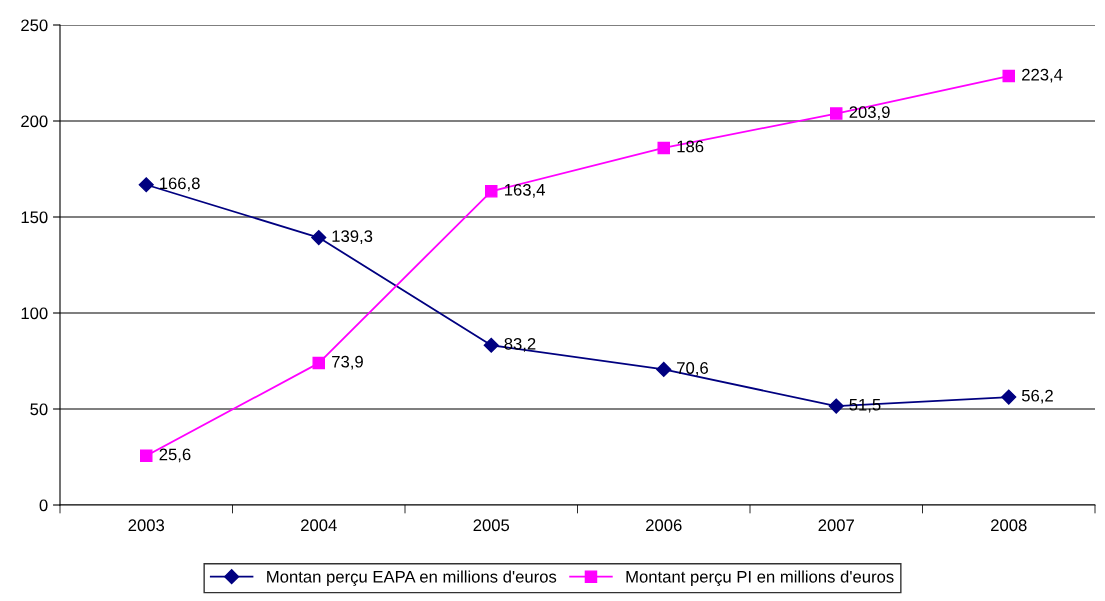 Image resolution: width=1105 pixels, height=601 pixels. I want to click on x-tick-label: 2006, so click(664, 525).